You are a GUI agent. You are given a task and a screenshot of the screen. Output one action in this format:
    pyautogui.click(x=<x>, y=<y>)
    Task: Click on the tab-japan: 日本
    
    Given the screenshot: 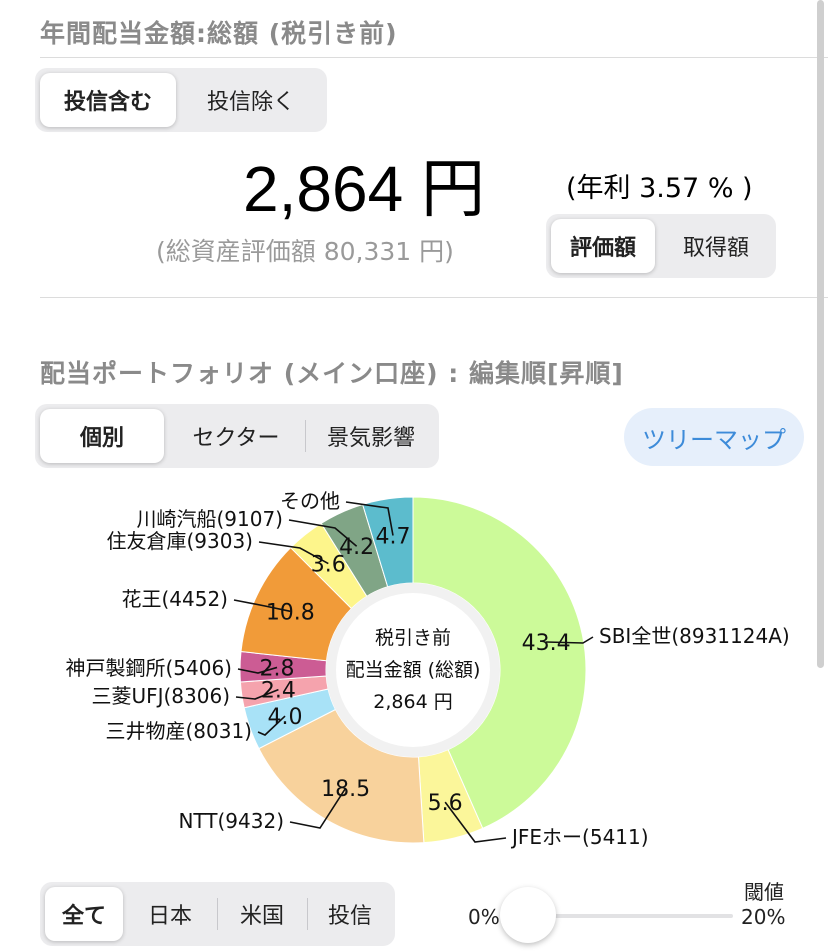 What is the action you would take?
    pyautogui.click(x=169, y=916)
    